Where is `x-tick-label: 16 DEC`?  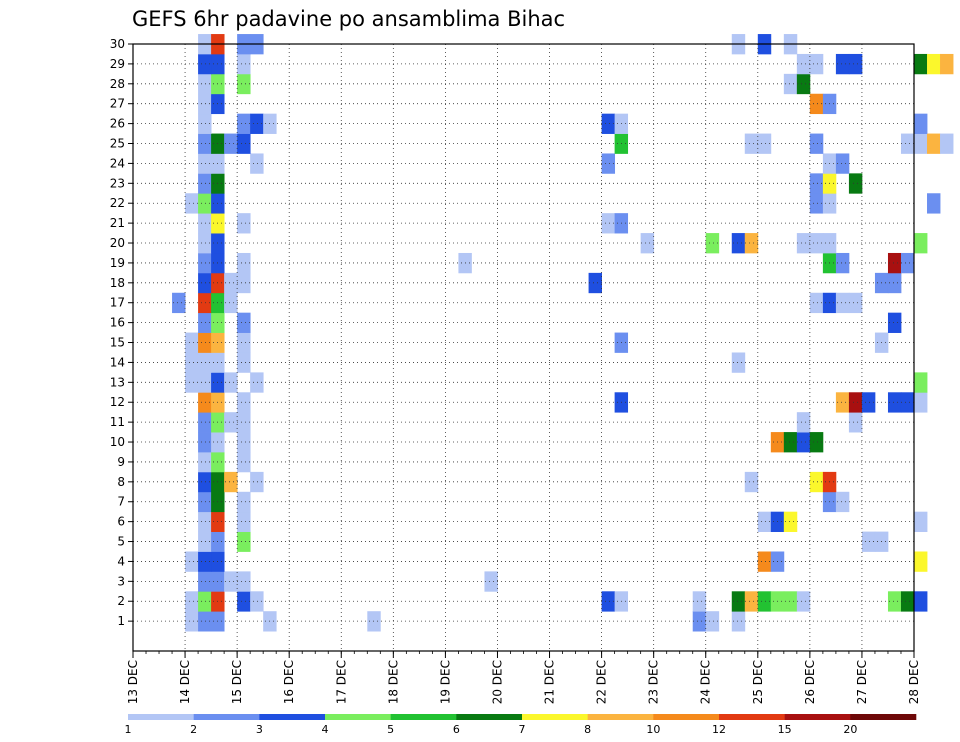 x-tick-label: 16 DEC is located at coordinates (289, 682).